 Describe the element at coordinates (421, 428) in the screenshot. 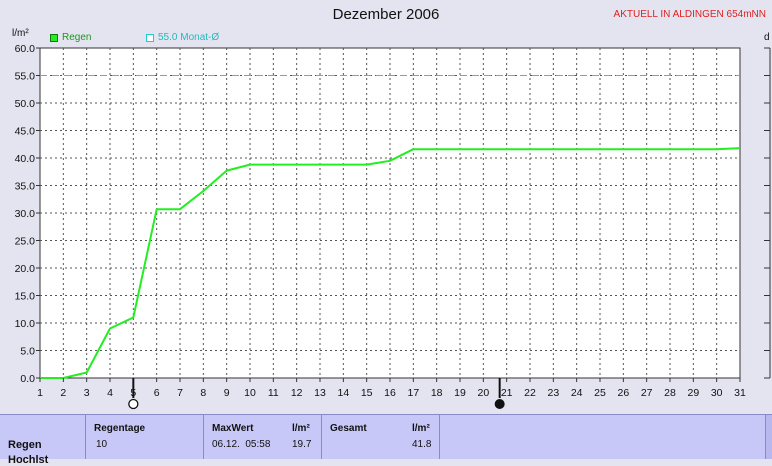

I see `gesamt-unit: l/m²` at that location.